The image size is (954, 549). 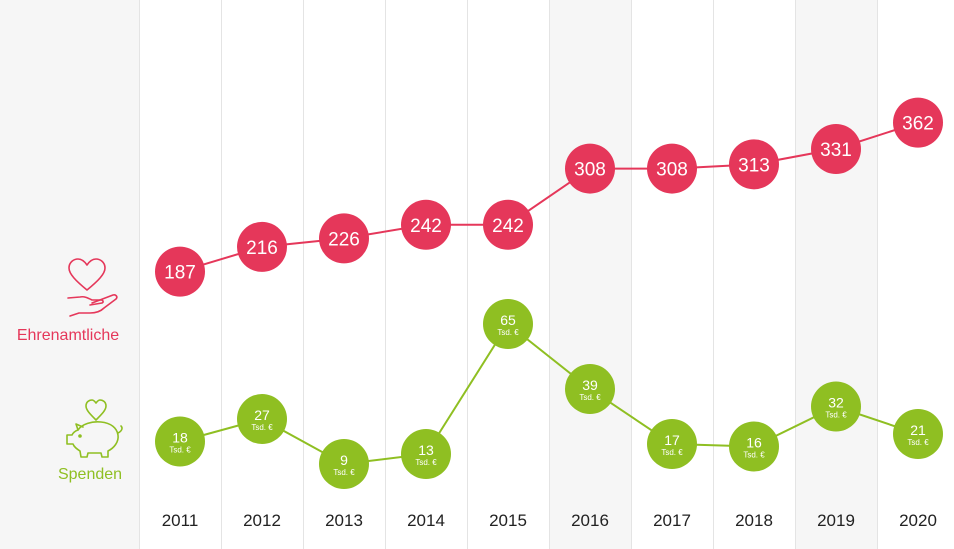 I want to click on ehrenamtliche-point-2020, so click(x=918, y=122).